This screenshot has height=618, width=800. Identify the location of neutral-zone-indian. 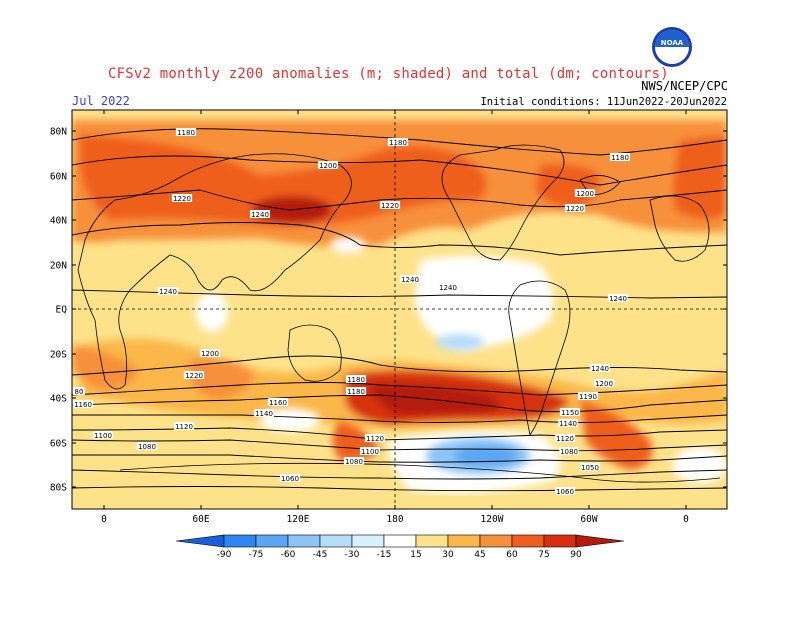
(212, 312).